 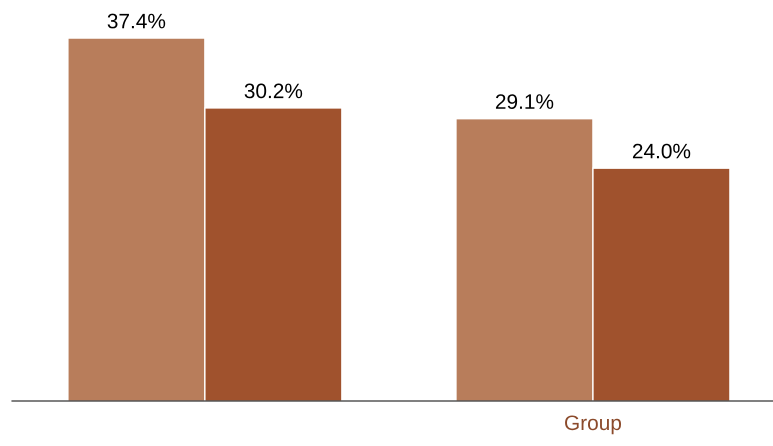 I want to click on data-label: 37.4%, so click(x=137, y=21).